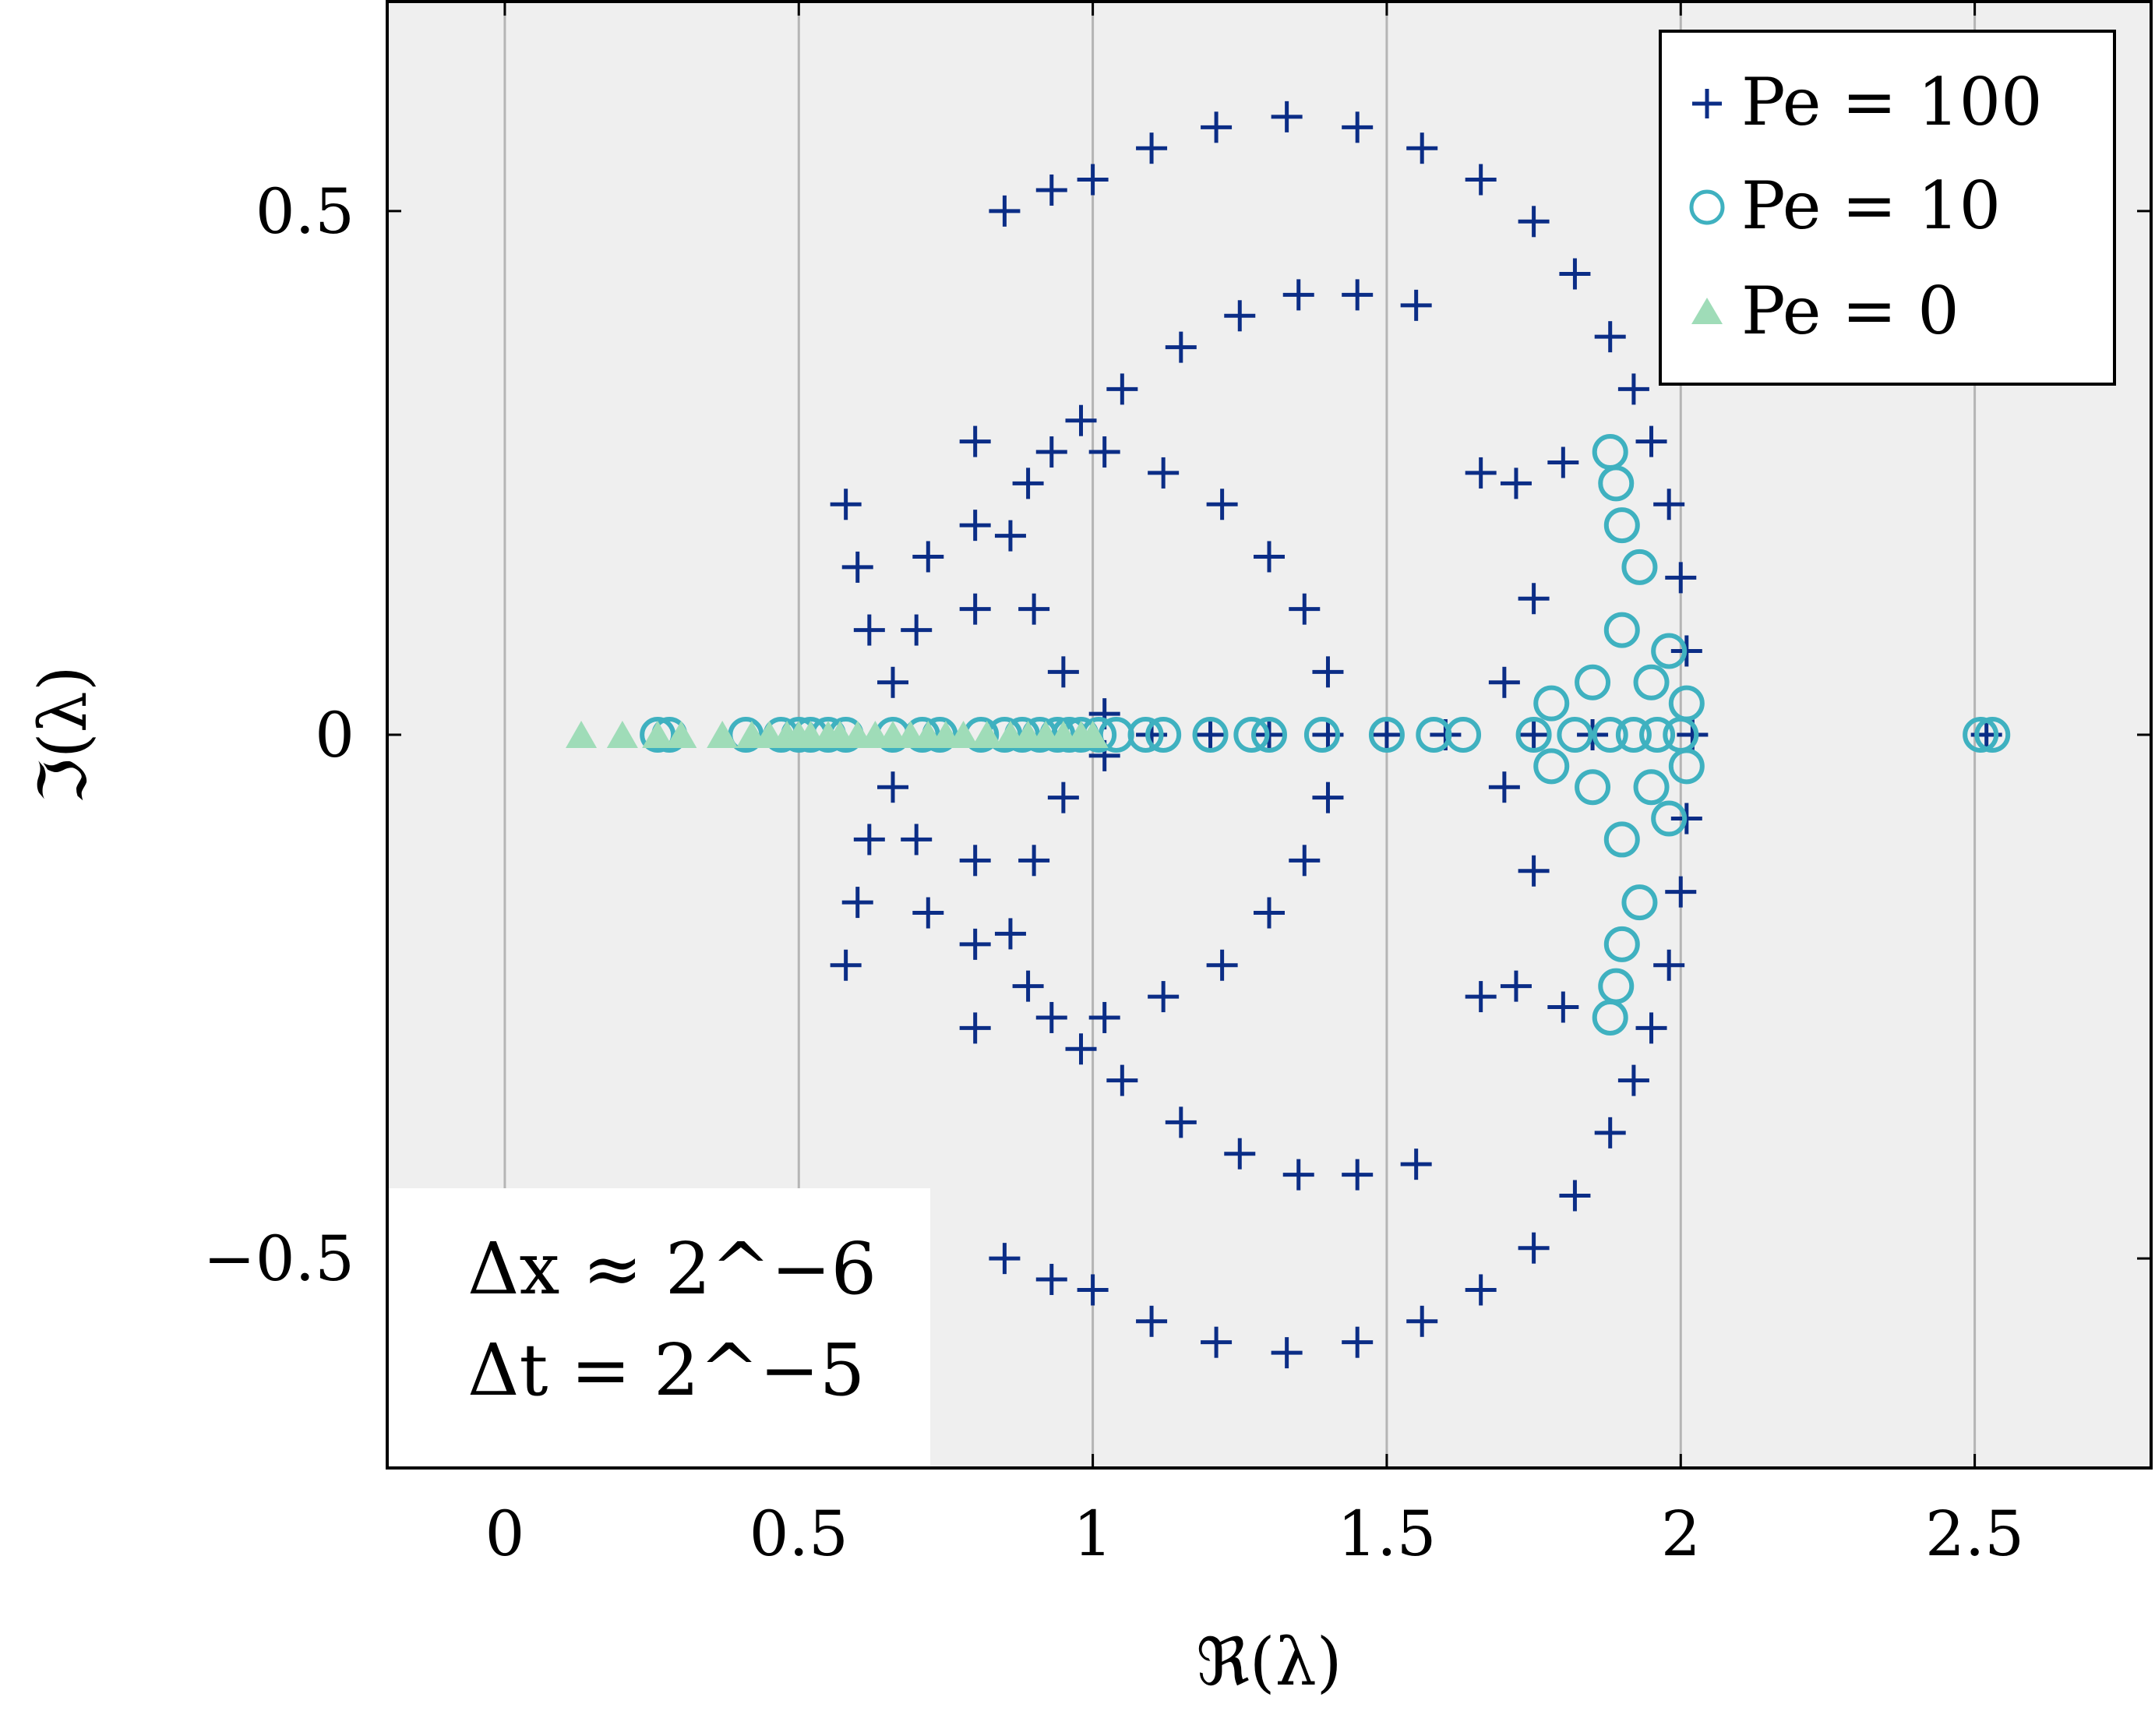 This screenshot has width=2155, height=1736. I want to click on legend-label-pe-0: Pe = 0, so click(1850, 311).